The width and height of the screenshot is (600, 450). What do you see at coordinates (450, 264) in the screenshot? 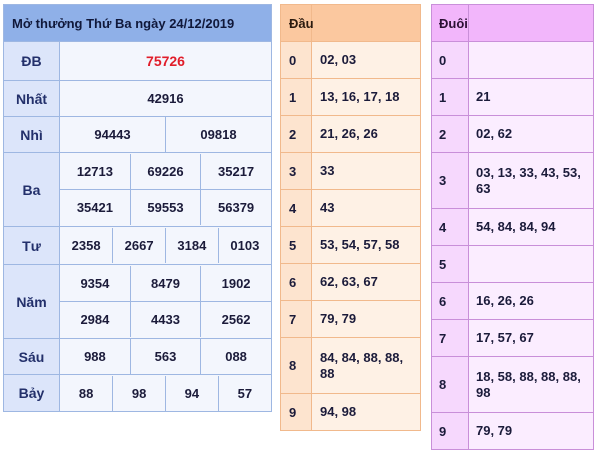
I see `duoi-digit: 5` at bounding box center [450, 264].